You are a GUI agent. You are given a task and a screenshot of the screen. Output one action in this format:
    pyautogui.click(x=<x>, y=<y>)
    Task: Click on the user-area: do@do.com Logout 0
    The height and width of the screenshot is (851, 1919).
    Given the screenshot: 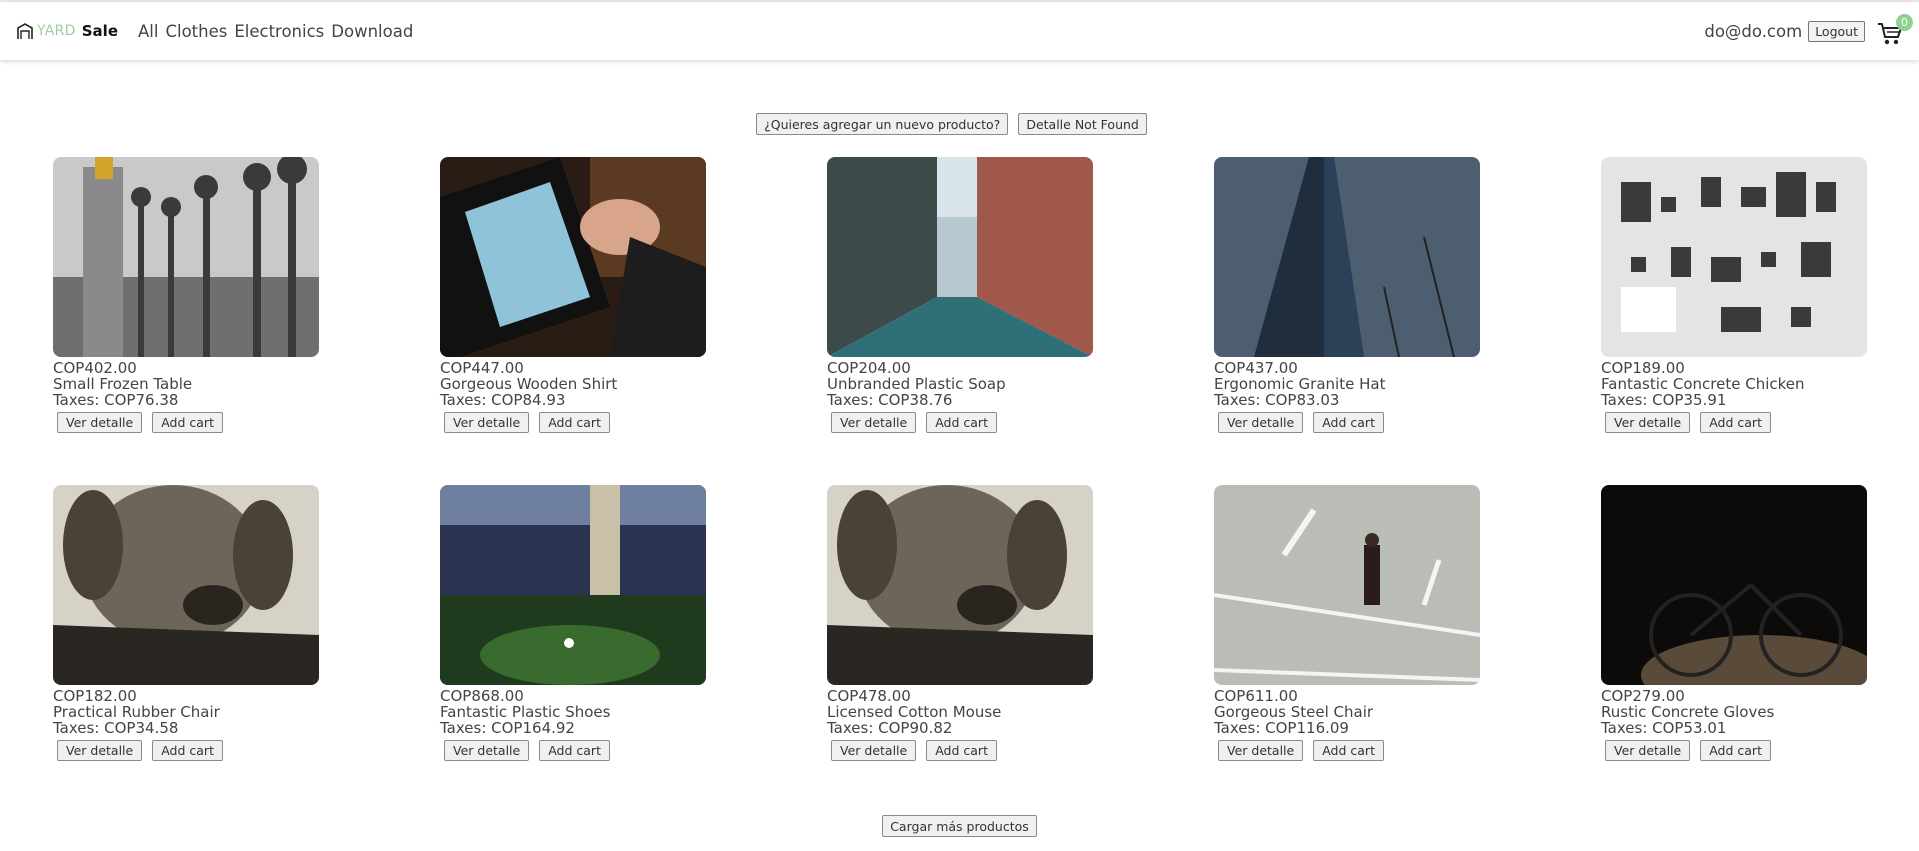 What is the action you would take?
    pyautogui.click(x=1811, y=31)
    